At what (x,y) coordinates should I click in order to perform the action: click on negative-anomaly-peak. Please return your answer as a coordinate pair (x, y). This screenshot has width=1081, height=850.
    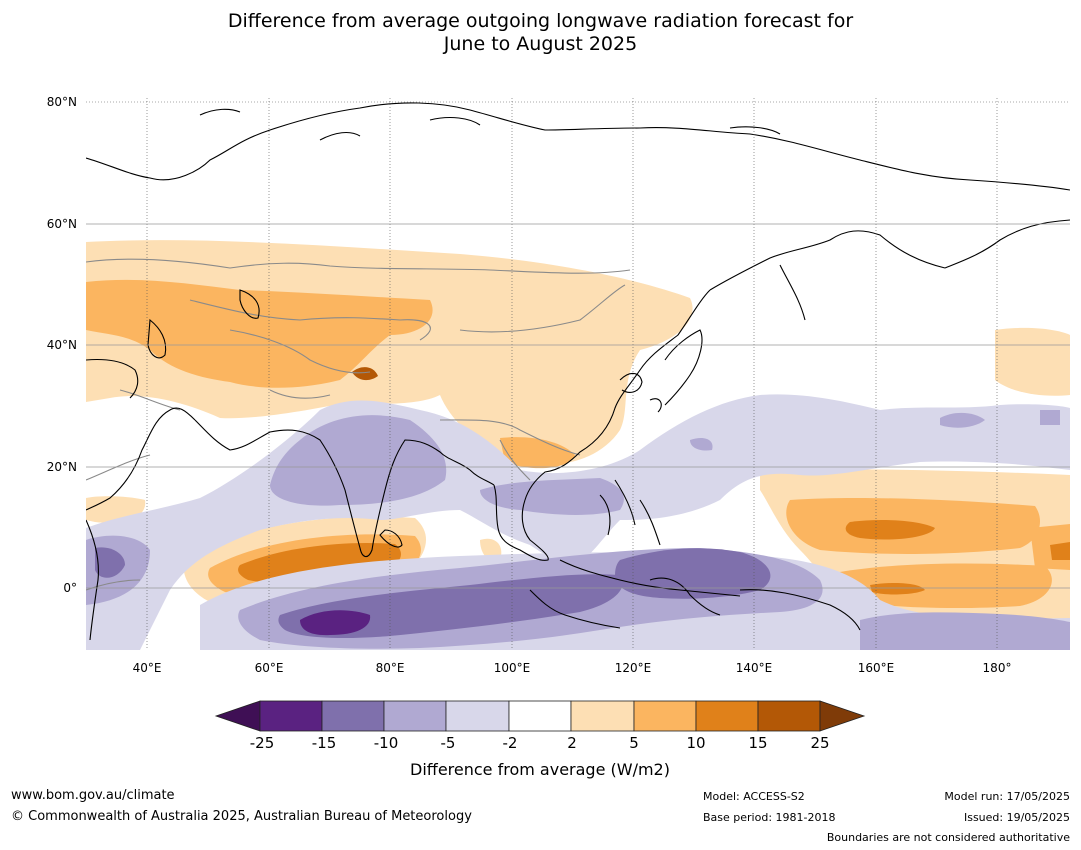
    Looking at the image, I should click on (335, 623).